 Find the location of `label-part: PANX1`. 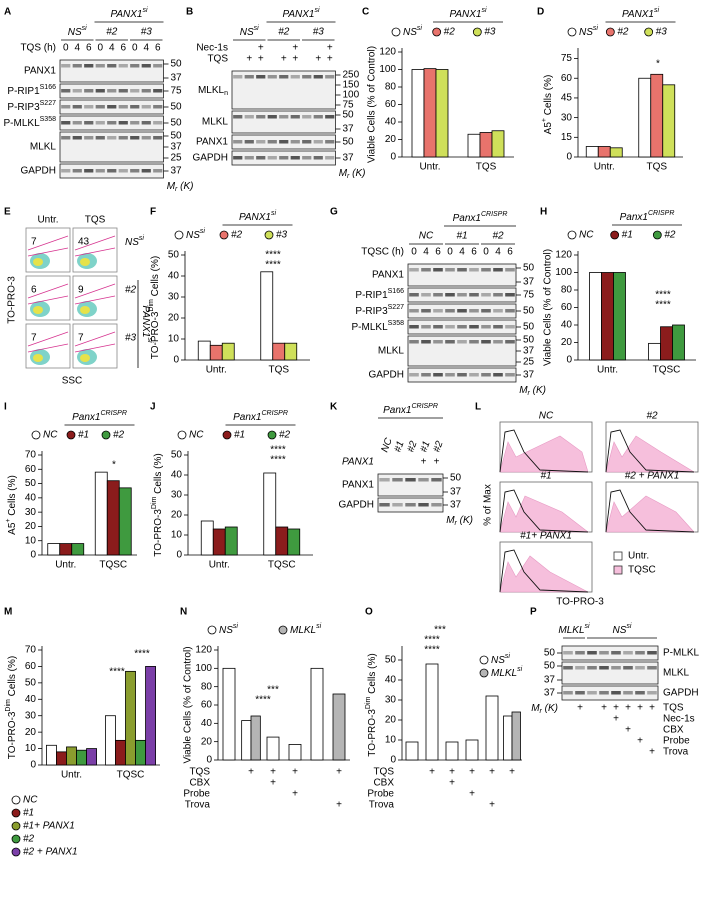

label-part: PANX1 is located at coordinates (145, 321).